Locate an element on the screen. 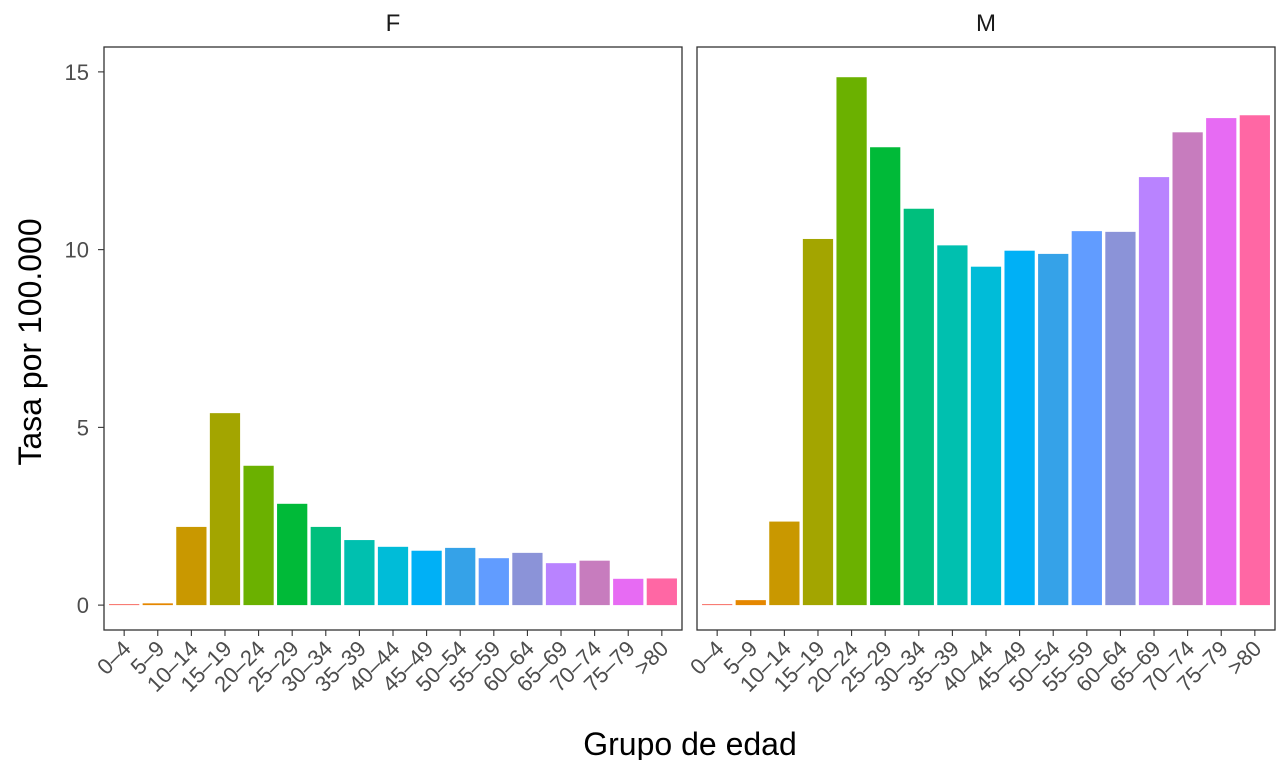  y-axis: 0 5 10 15 is located at coordinates (84, 339).